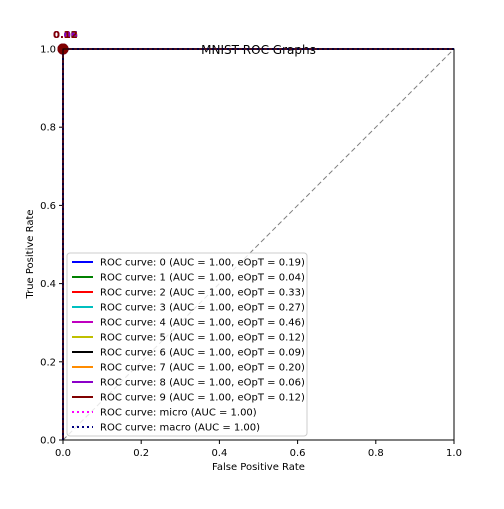 This screenshot has height=509, width=504. I want to click on x-axis-label: False Positive Rate, so click(258, 467).